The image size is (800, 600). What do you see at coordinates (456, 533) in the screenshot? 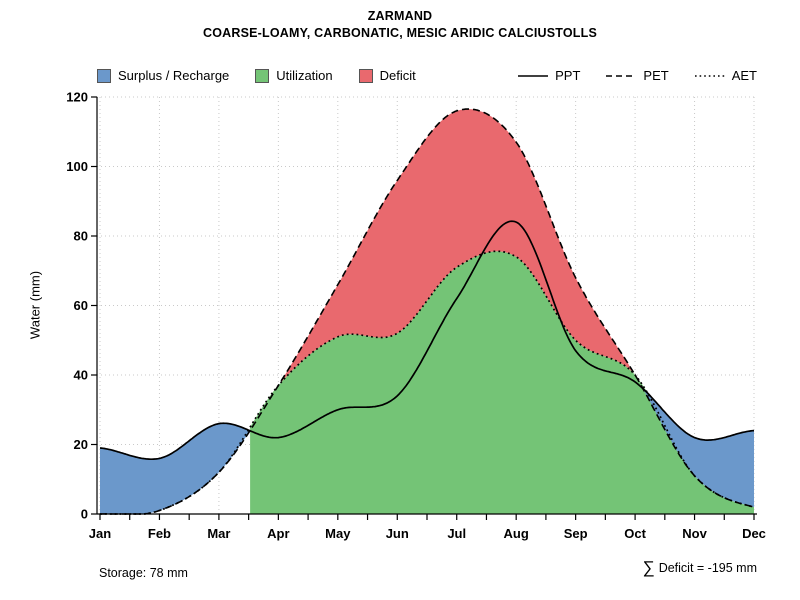
I see `x-tick-label: Jul` at bounding box center [456, 533].